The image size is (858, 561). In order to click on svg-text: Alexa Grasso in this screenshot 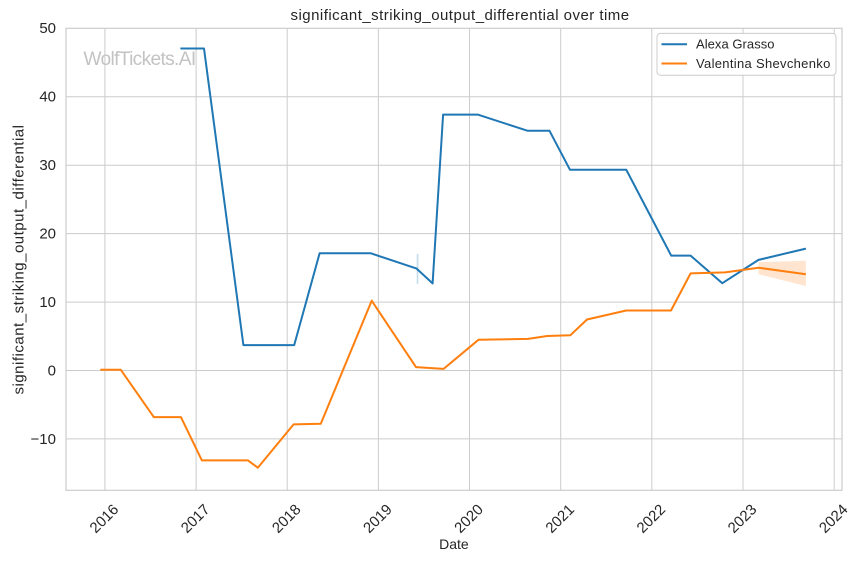, I will do `click(735, 44)`.